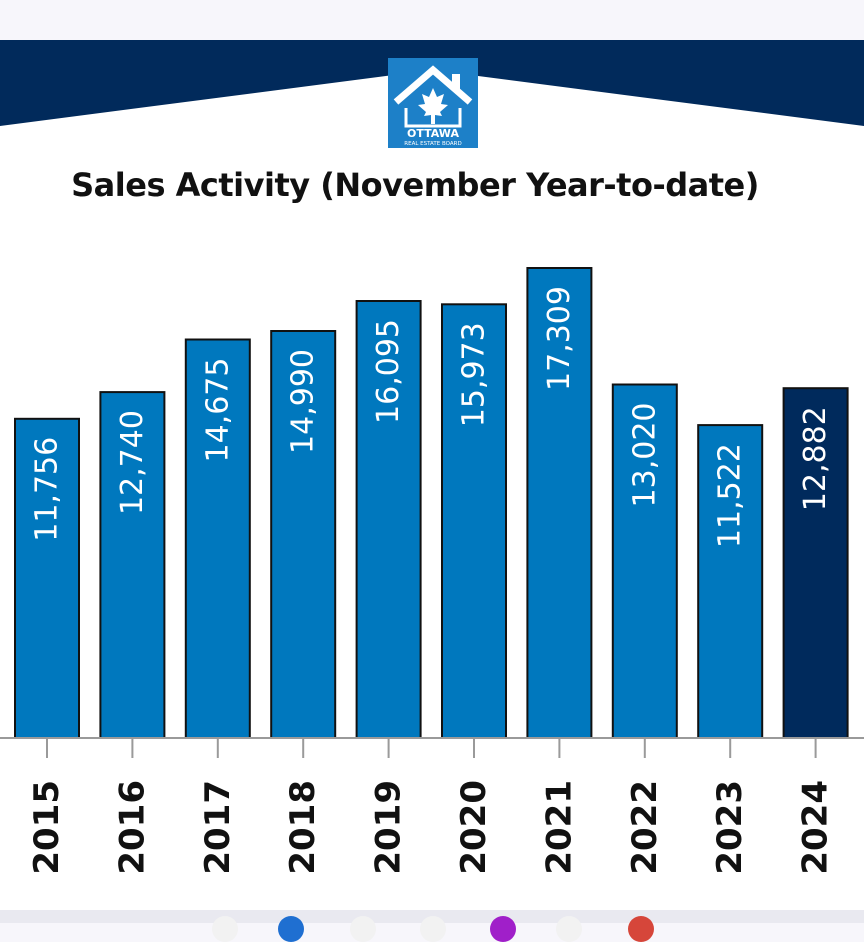 This screenshot has height=942, width=864. I want to click on bar-2016, so click(132, 565).